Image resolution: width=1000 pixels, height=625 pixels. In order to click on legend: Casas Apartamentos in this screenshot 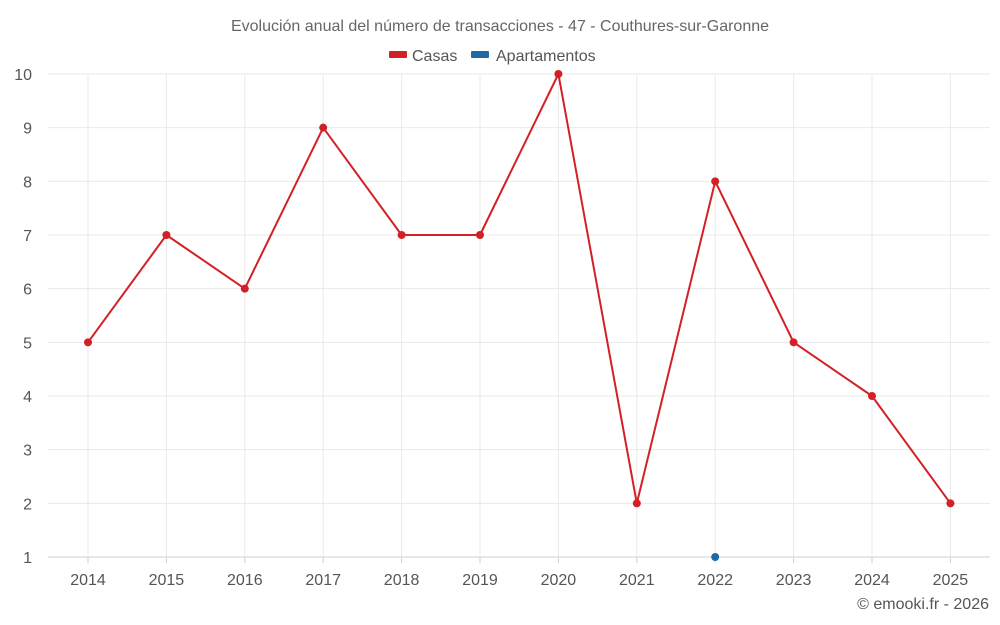, I will do `click(492, 56)`.